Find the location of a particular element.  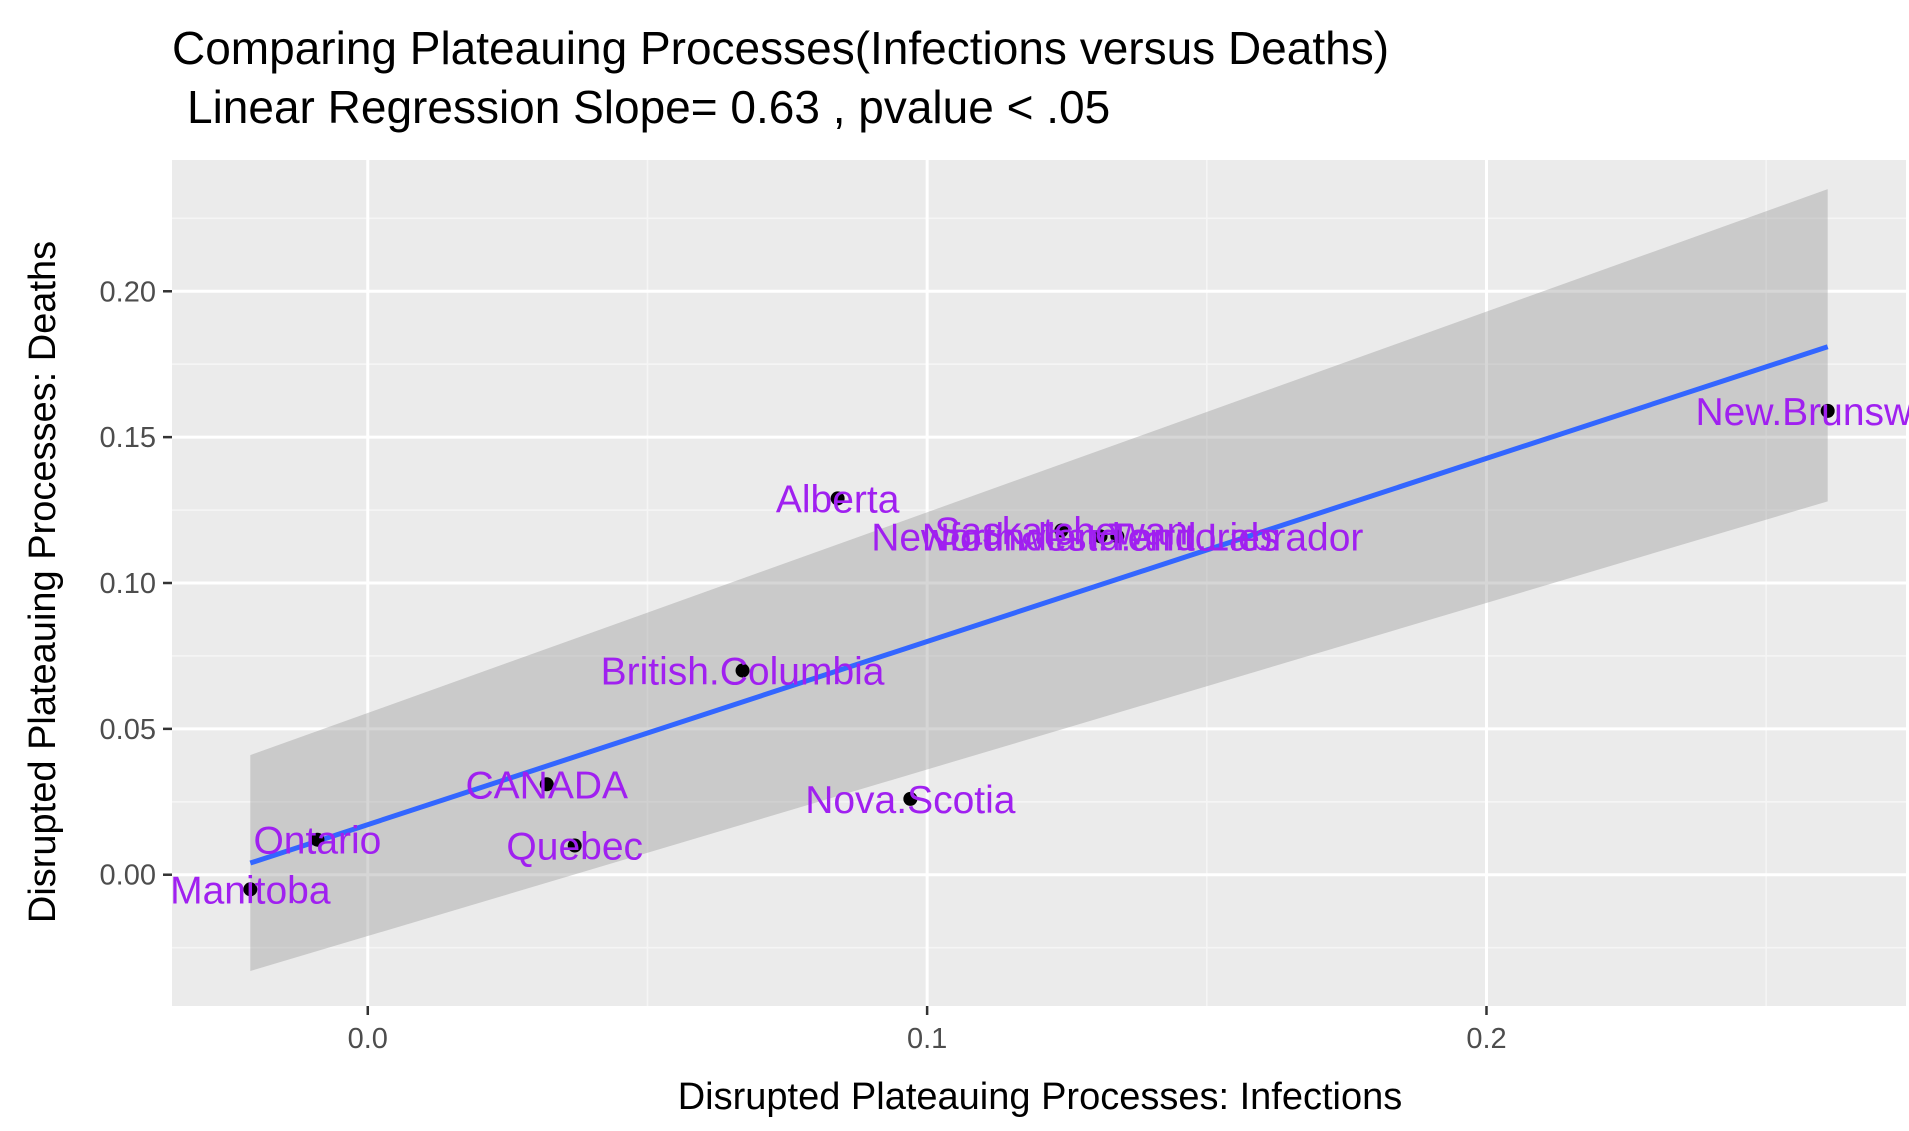

point-label: Manitoba is located at coordinates (250, 890).